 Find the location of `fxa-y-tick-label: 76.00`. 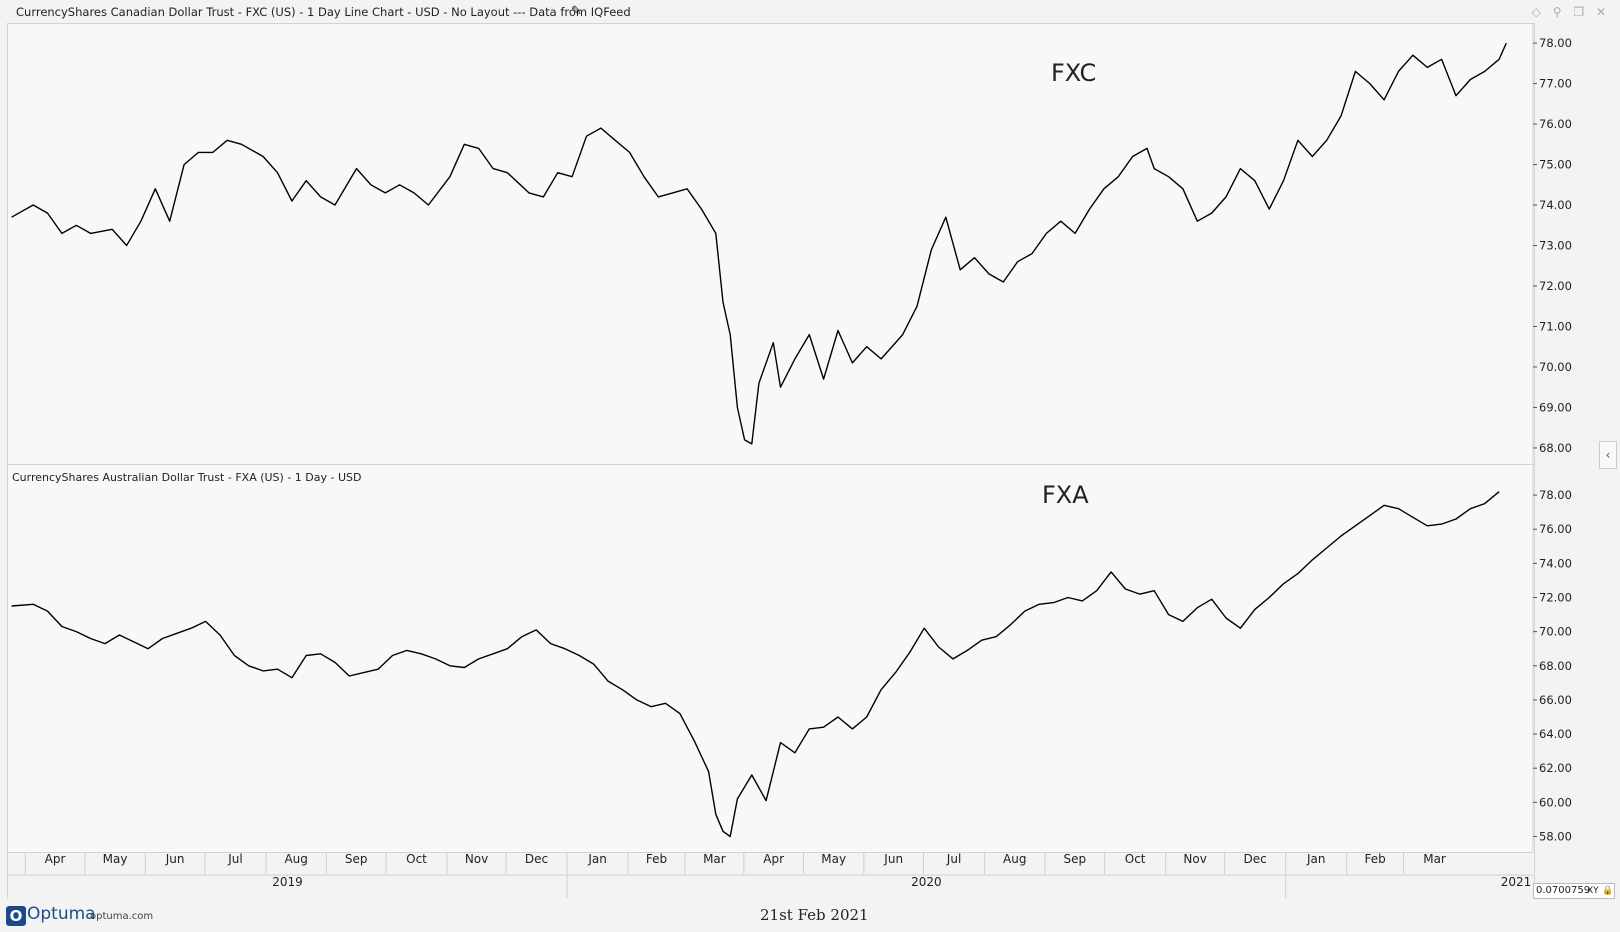

fxa-y-tick-label: 76.00 is located at coordinates (1555, 529).